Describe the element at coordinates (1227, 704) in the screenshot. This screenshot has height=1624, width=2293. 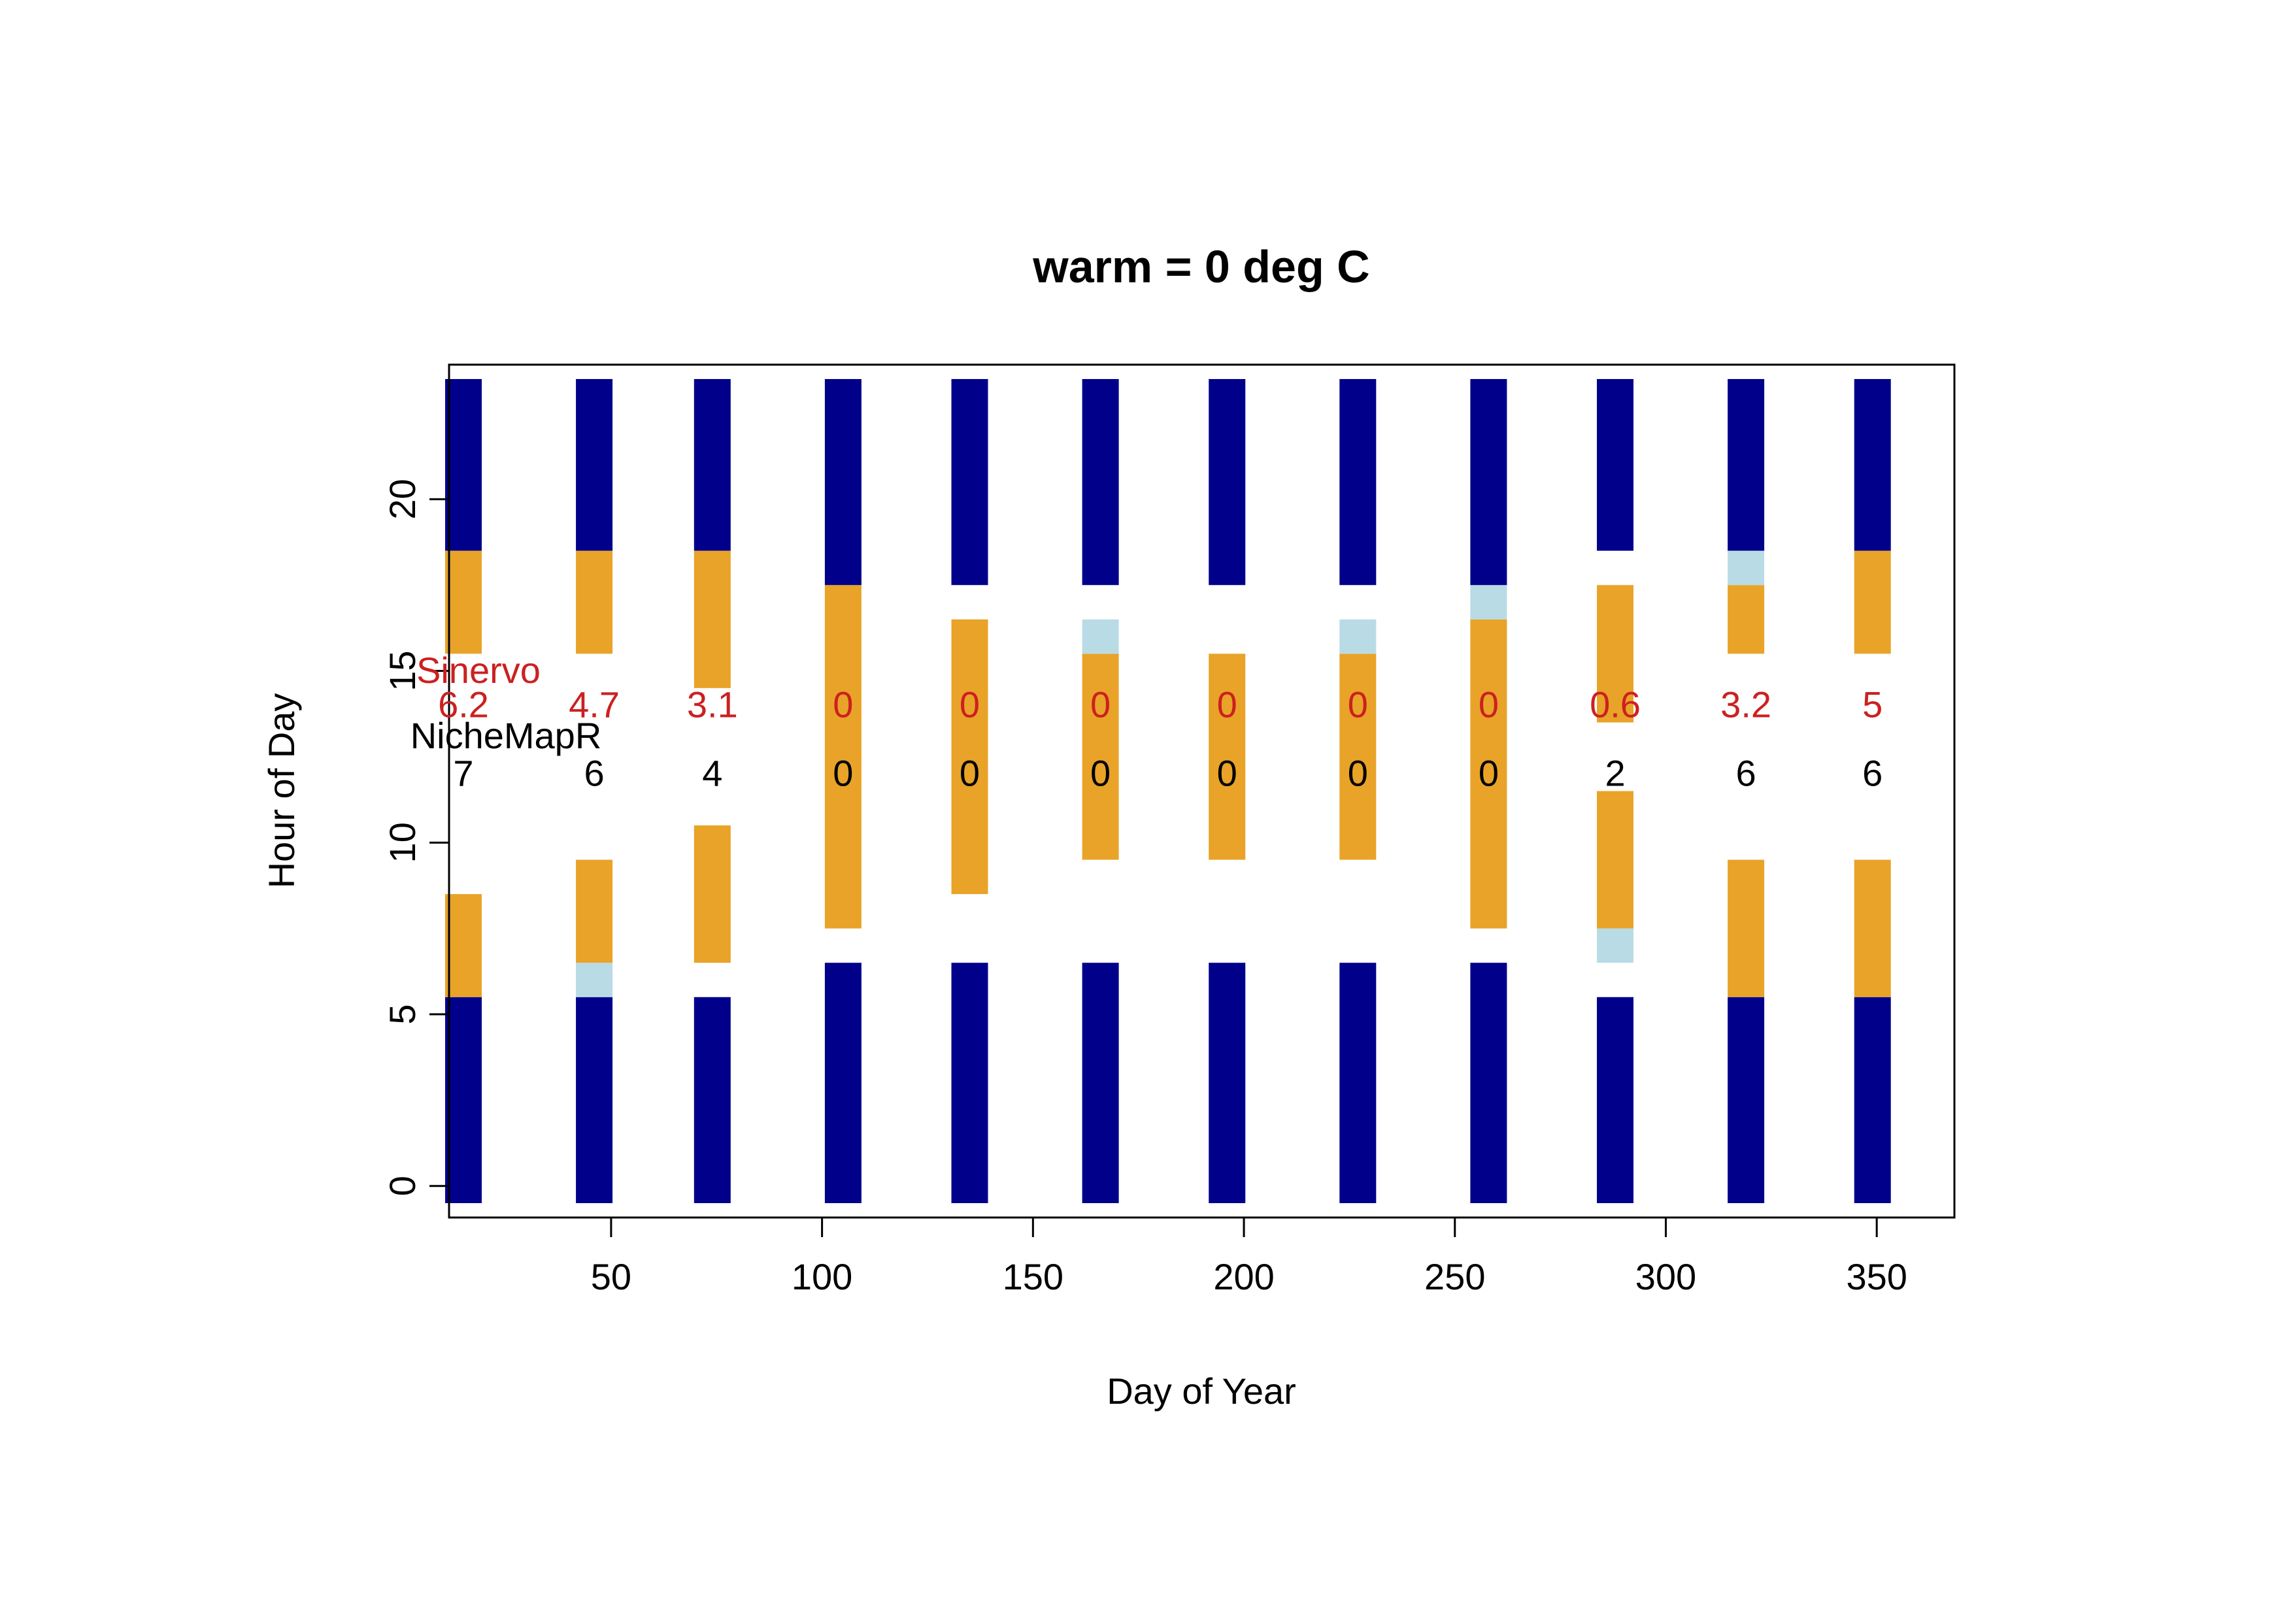
I see `sinervo-value-label-6: 0` at that location.